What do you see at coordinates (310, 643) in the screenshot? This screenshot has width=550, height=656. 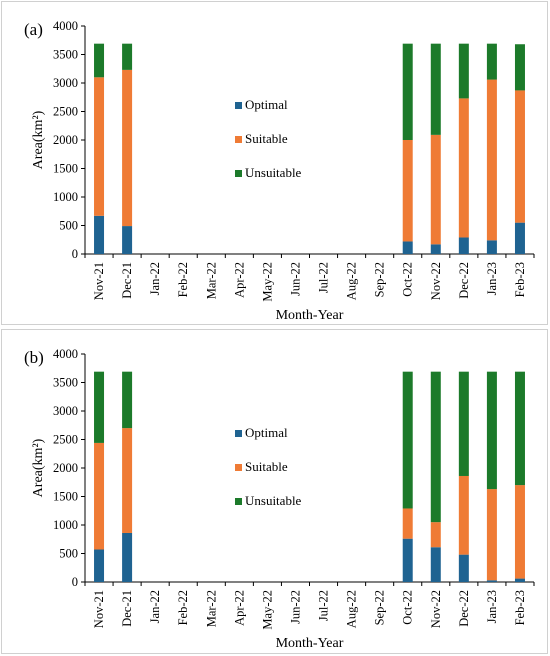 I see `b-x-axis-title: Month-Year` at bounding box center [310, 643].